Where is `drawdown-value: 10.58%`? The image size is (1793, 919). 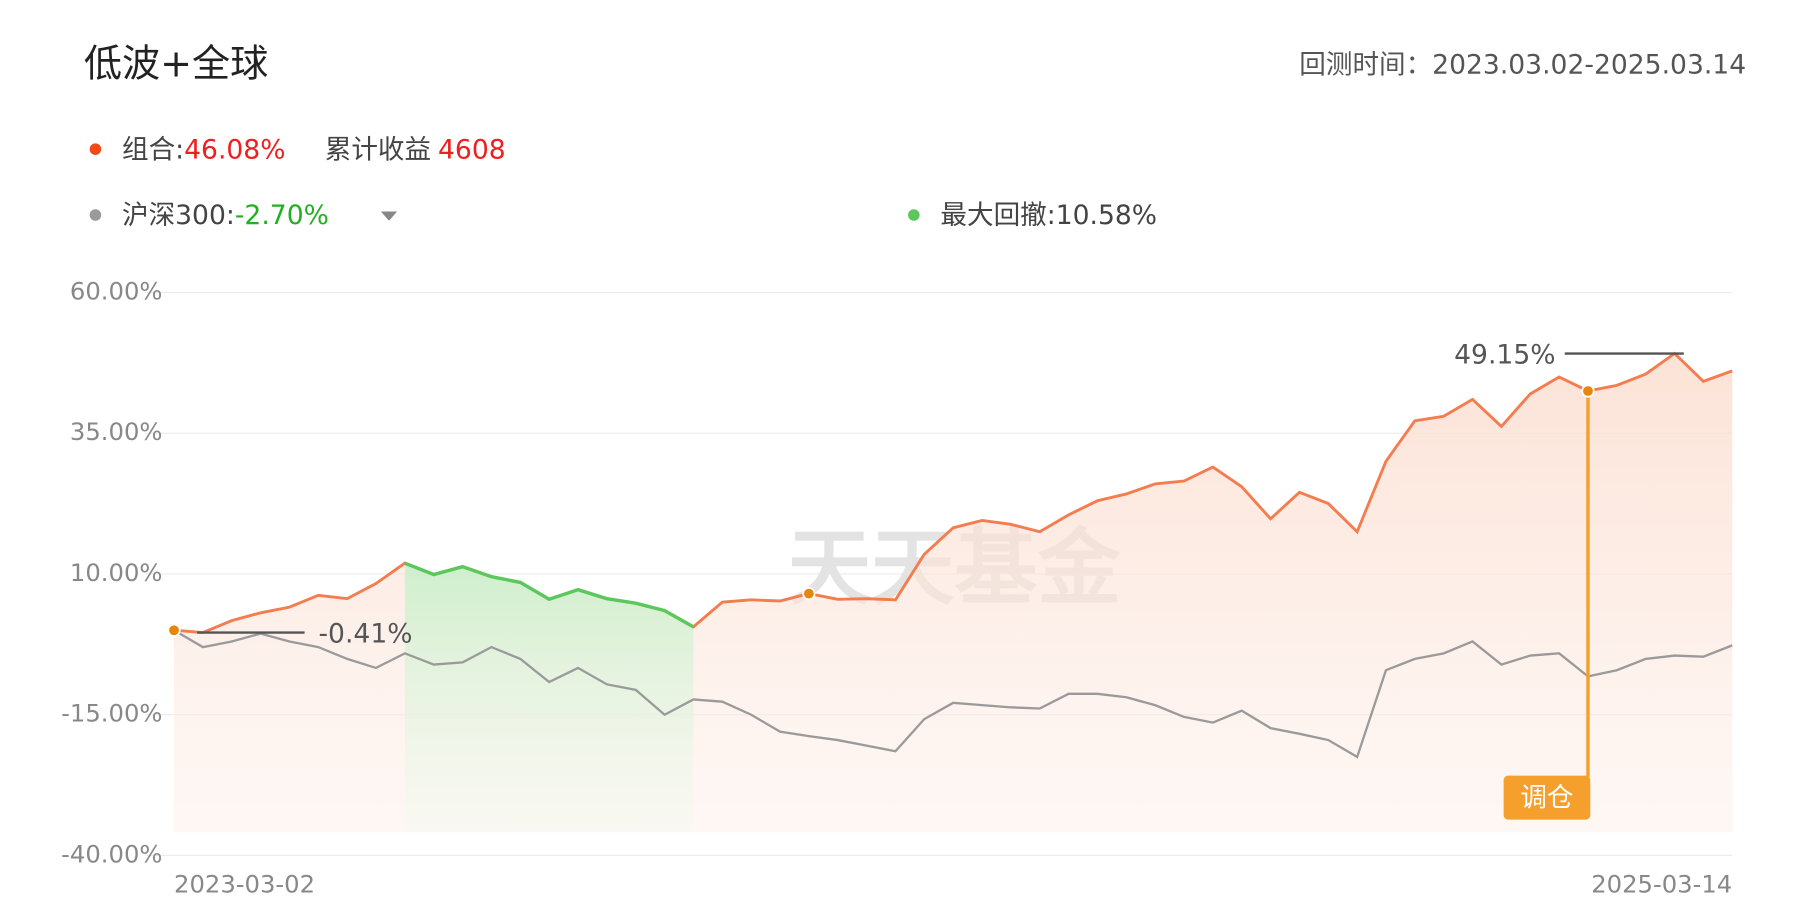
drawdown-value: 10.58% is located at coordinates (1106, 215).